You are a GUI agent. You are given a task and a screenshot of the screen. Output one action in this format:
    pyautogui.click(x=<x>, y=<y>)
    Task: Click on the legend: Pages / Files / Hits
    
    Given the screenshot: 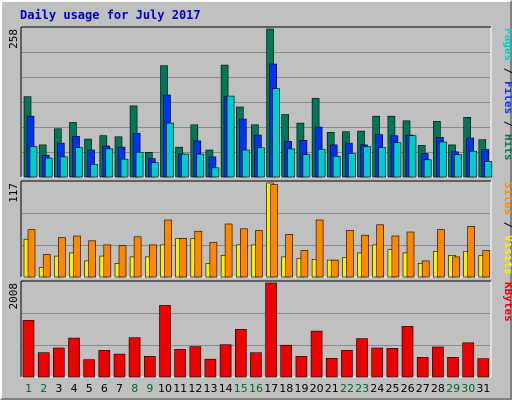 What is the action you would take?
    pyautogui.click(x=507, y=94)
    